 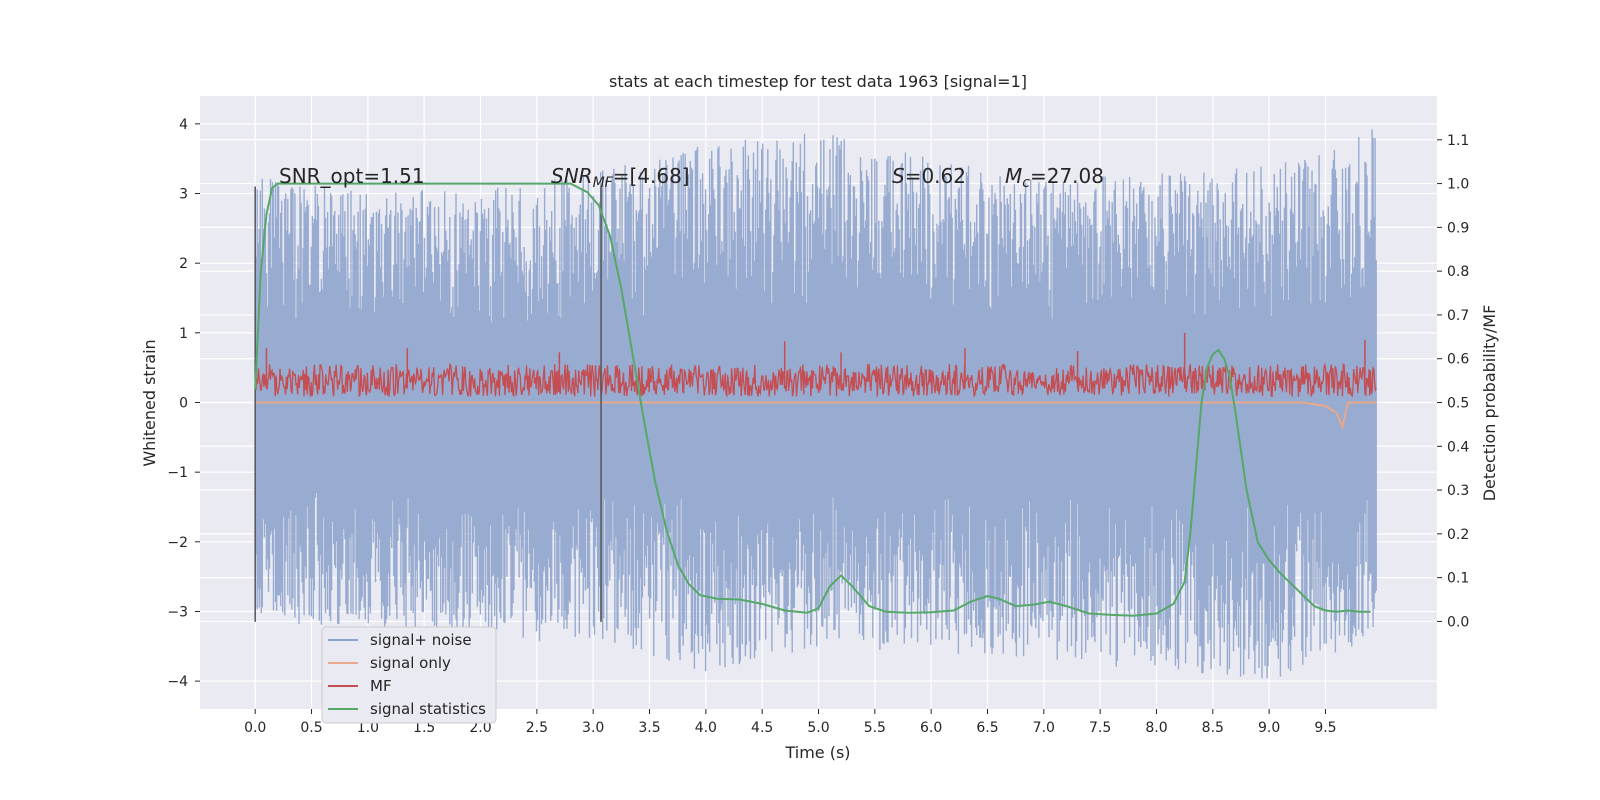 I want to click on x-tick-label: 6.0, so click(x=931, y=728).